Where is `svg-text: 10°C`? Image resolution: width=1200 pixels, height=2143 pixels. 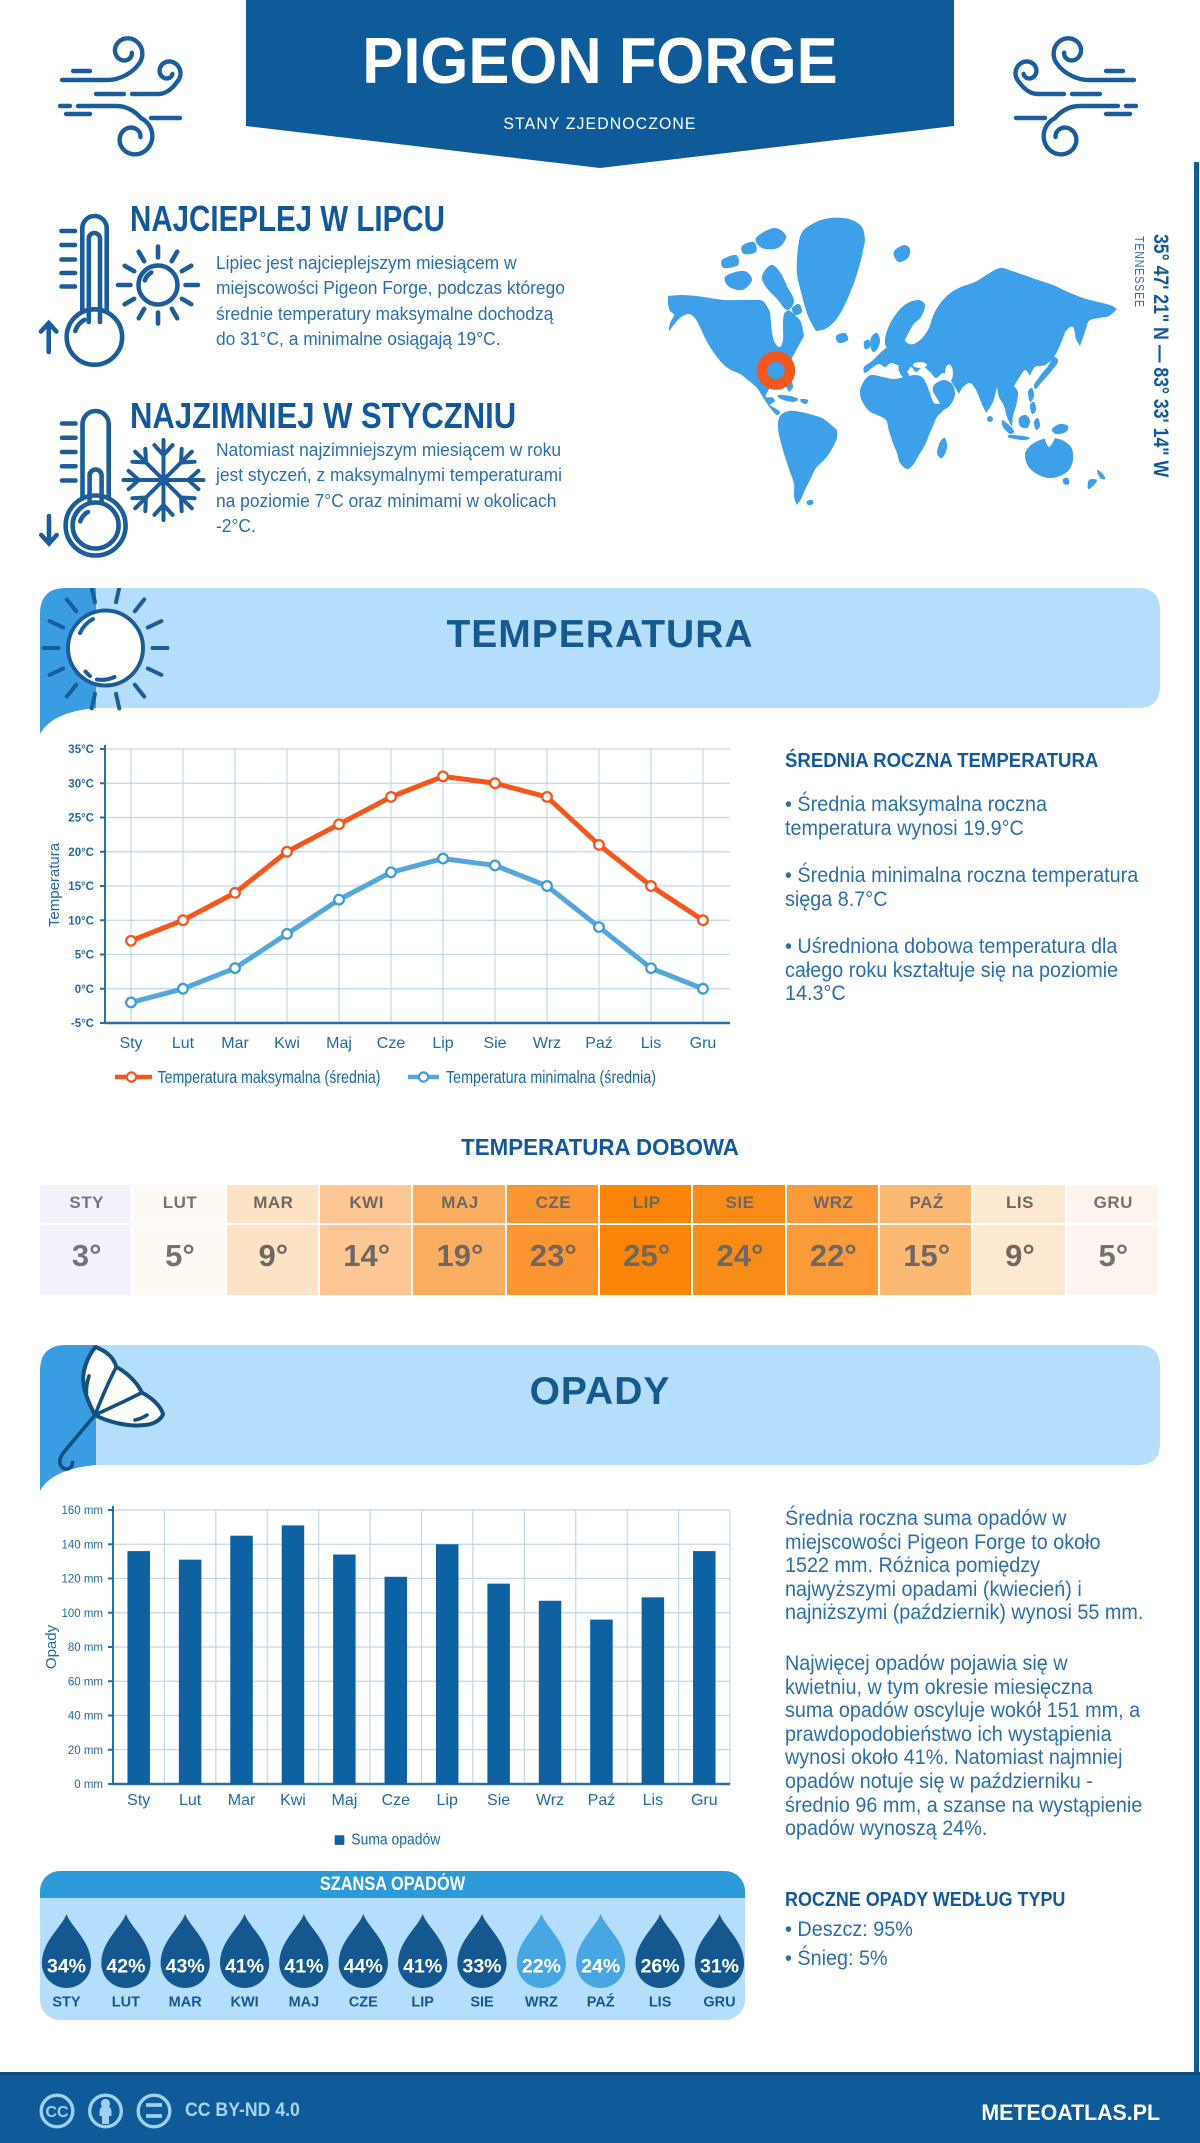 svg-text: 10°C is located at coordinates (81, 921).